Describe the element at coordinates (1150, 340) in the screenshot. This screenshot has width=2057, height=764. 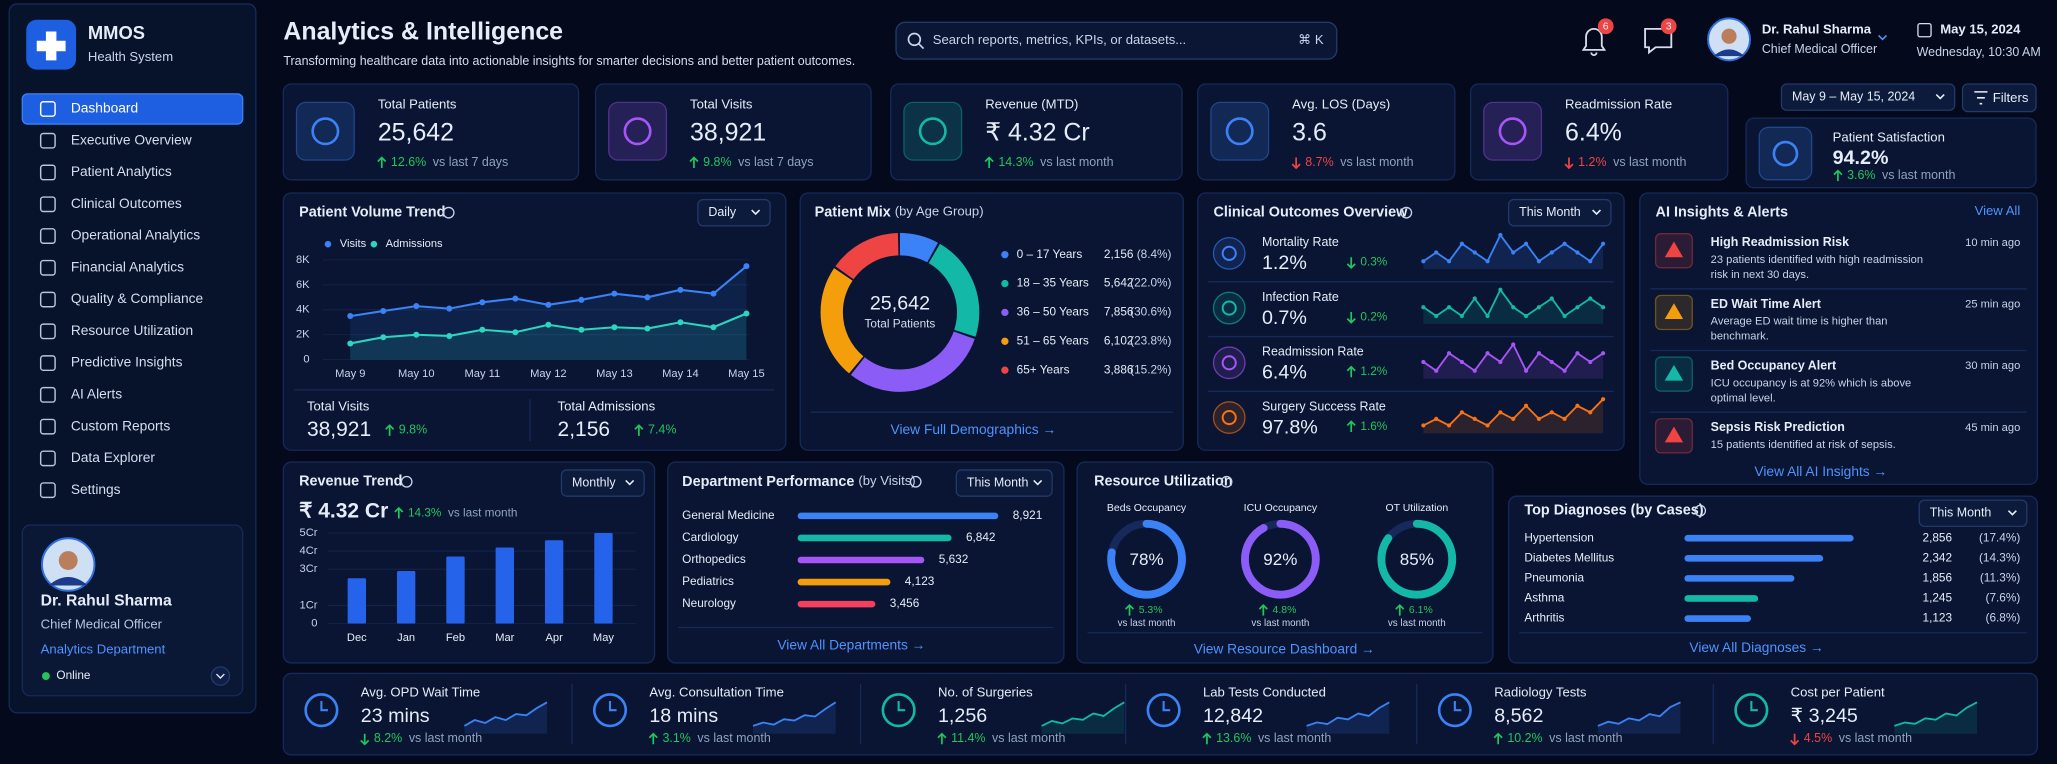
I see `percent-label: (23.8%)` at that location.